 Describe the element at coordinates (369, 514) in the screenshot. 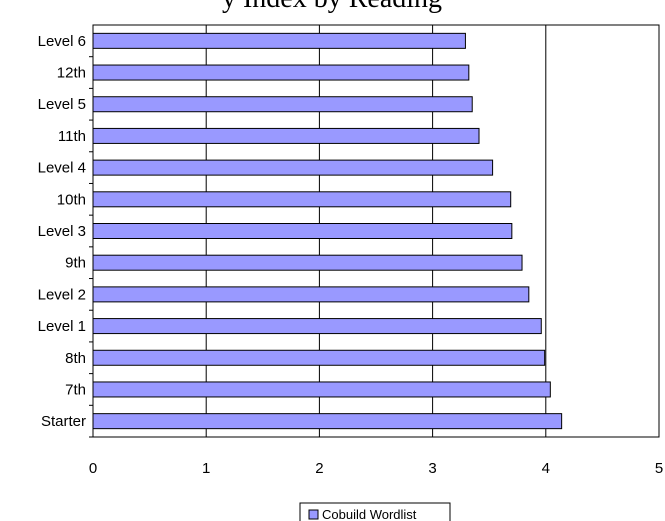

I see `legend-label: Cobuild Wordlist` at that location.